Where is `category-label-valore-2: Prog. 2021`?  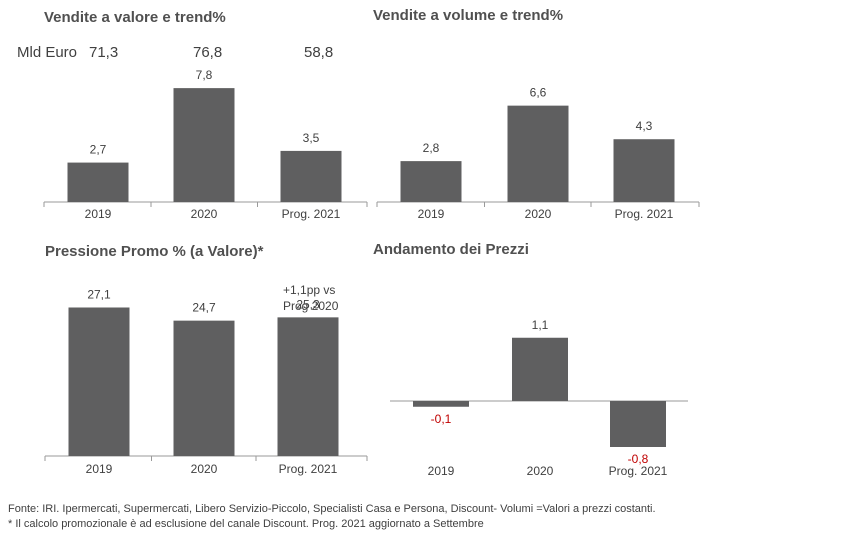
category-label-valore-2: Prog. 2021 is located at coordinates (311, 214).